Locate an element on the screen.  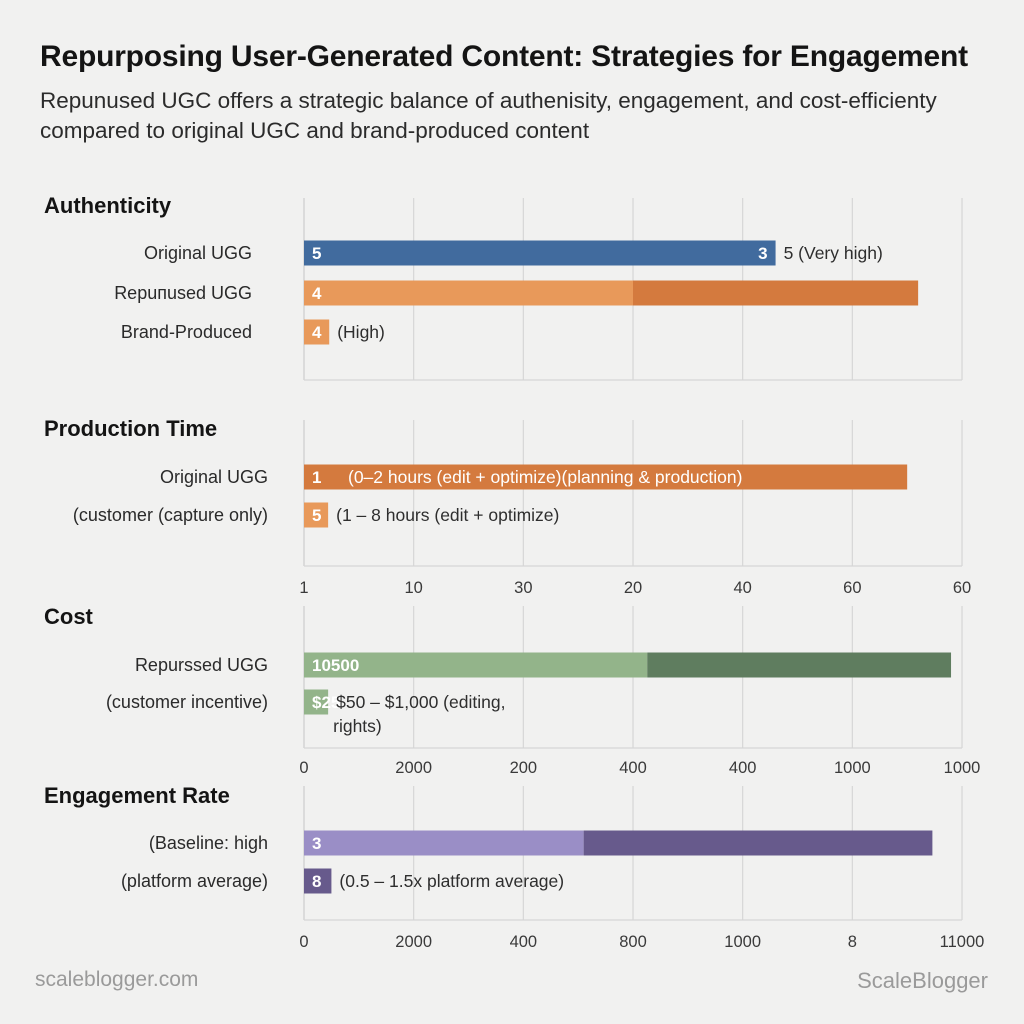
bar-value-label: 1 is located at coordinates (316, 477).